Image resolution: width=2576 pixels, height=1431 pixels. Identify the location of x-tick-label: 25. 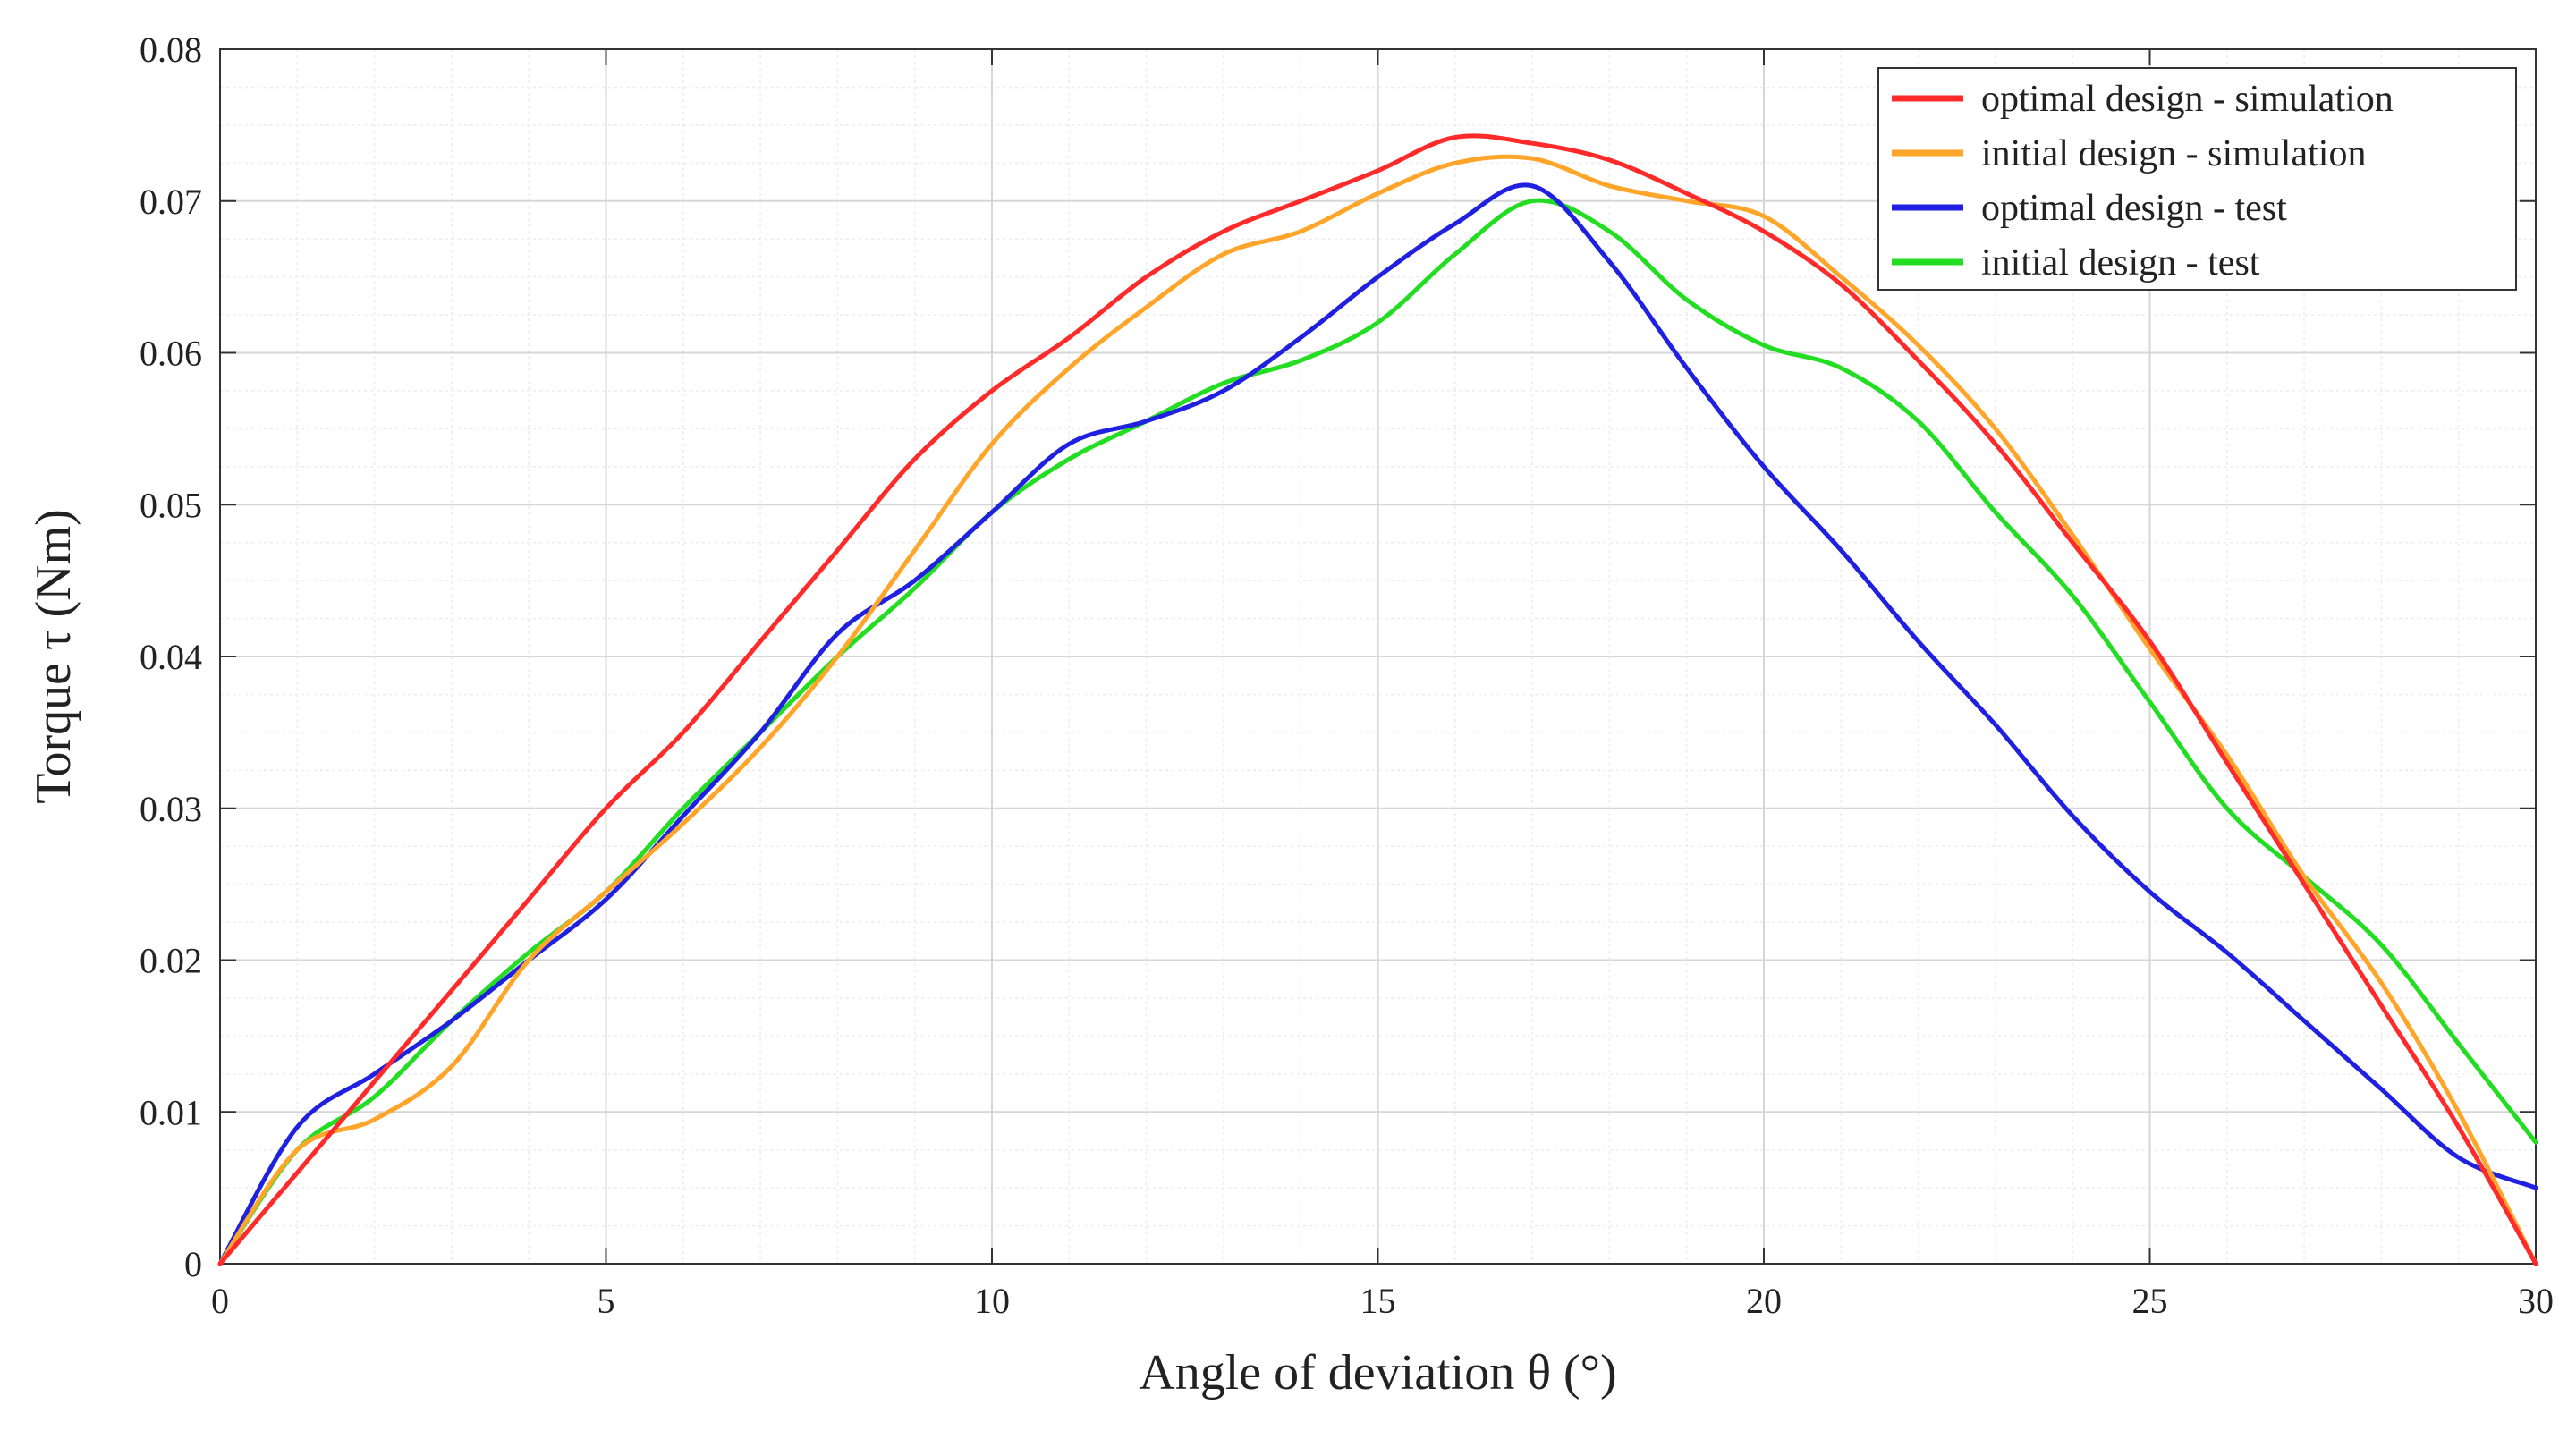
(2150, 1301).